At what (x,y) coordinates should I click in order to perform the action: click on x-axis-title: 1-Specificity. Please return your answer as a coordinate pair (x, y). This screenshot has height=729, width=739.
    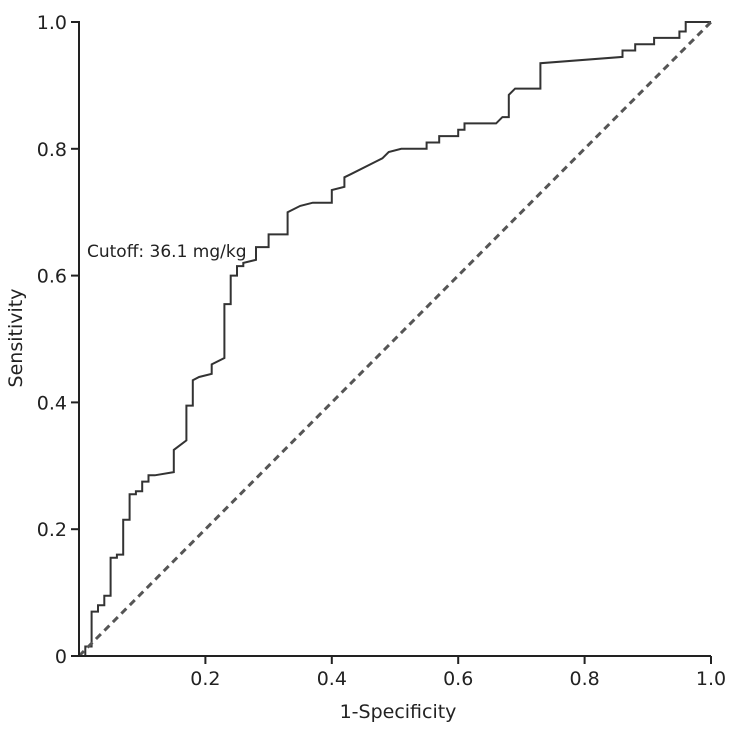
    Looking at the image, I should click on (398, 712).